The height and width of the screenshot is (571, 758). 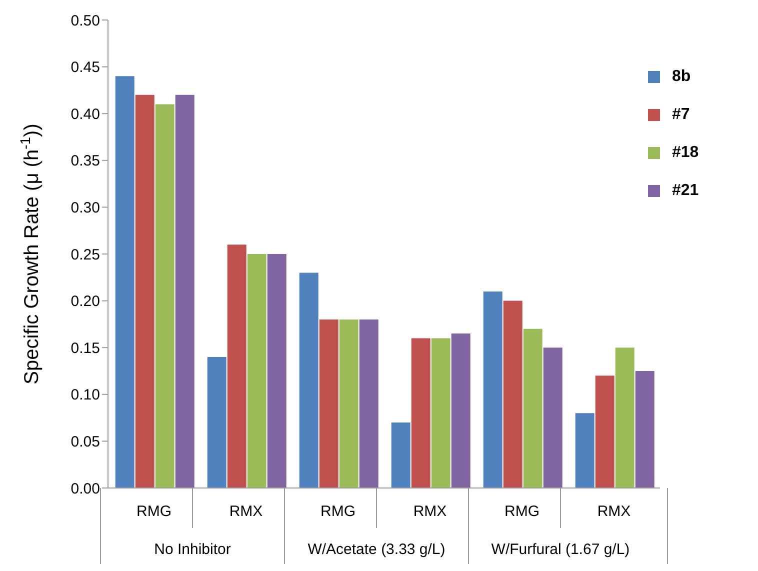 I want to click on y-tick-label: 0.35, so click(x=85, y=161).